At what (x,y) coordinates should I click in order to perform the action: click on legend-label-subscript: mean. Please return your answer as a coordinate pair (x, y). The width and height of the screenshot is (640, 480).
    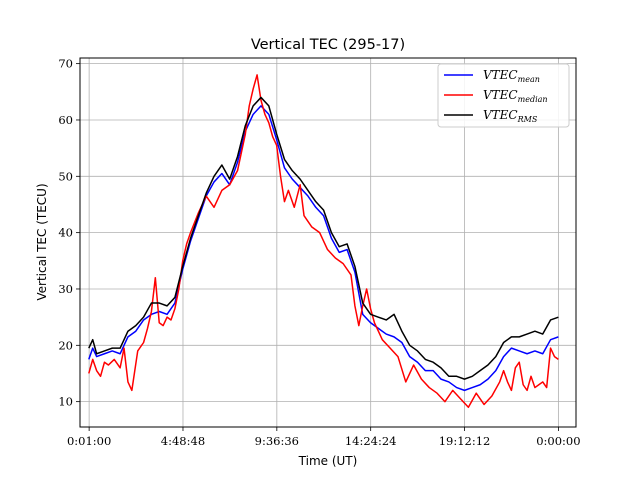
    Looking at the image, I should click on (529, 79).